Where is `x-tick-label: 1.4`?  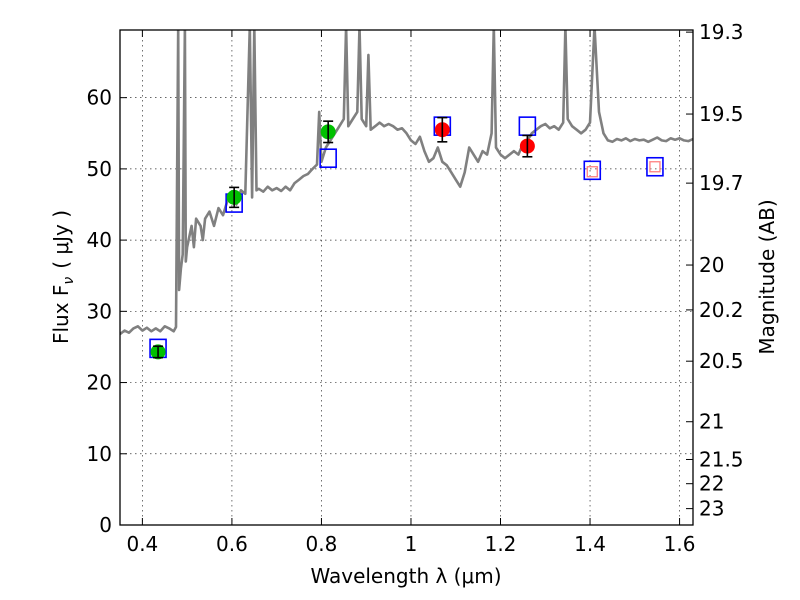 x-tick-label: 1.4 is located at coordinates (590, 544).